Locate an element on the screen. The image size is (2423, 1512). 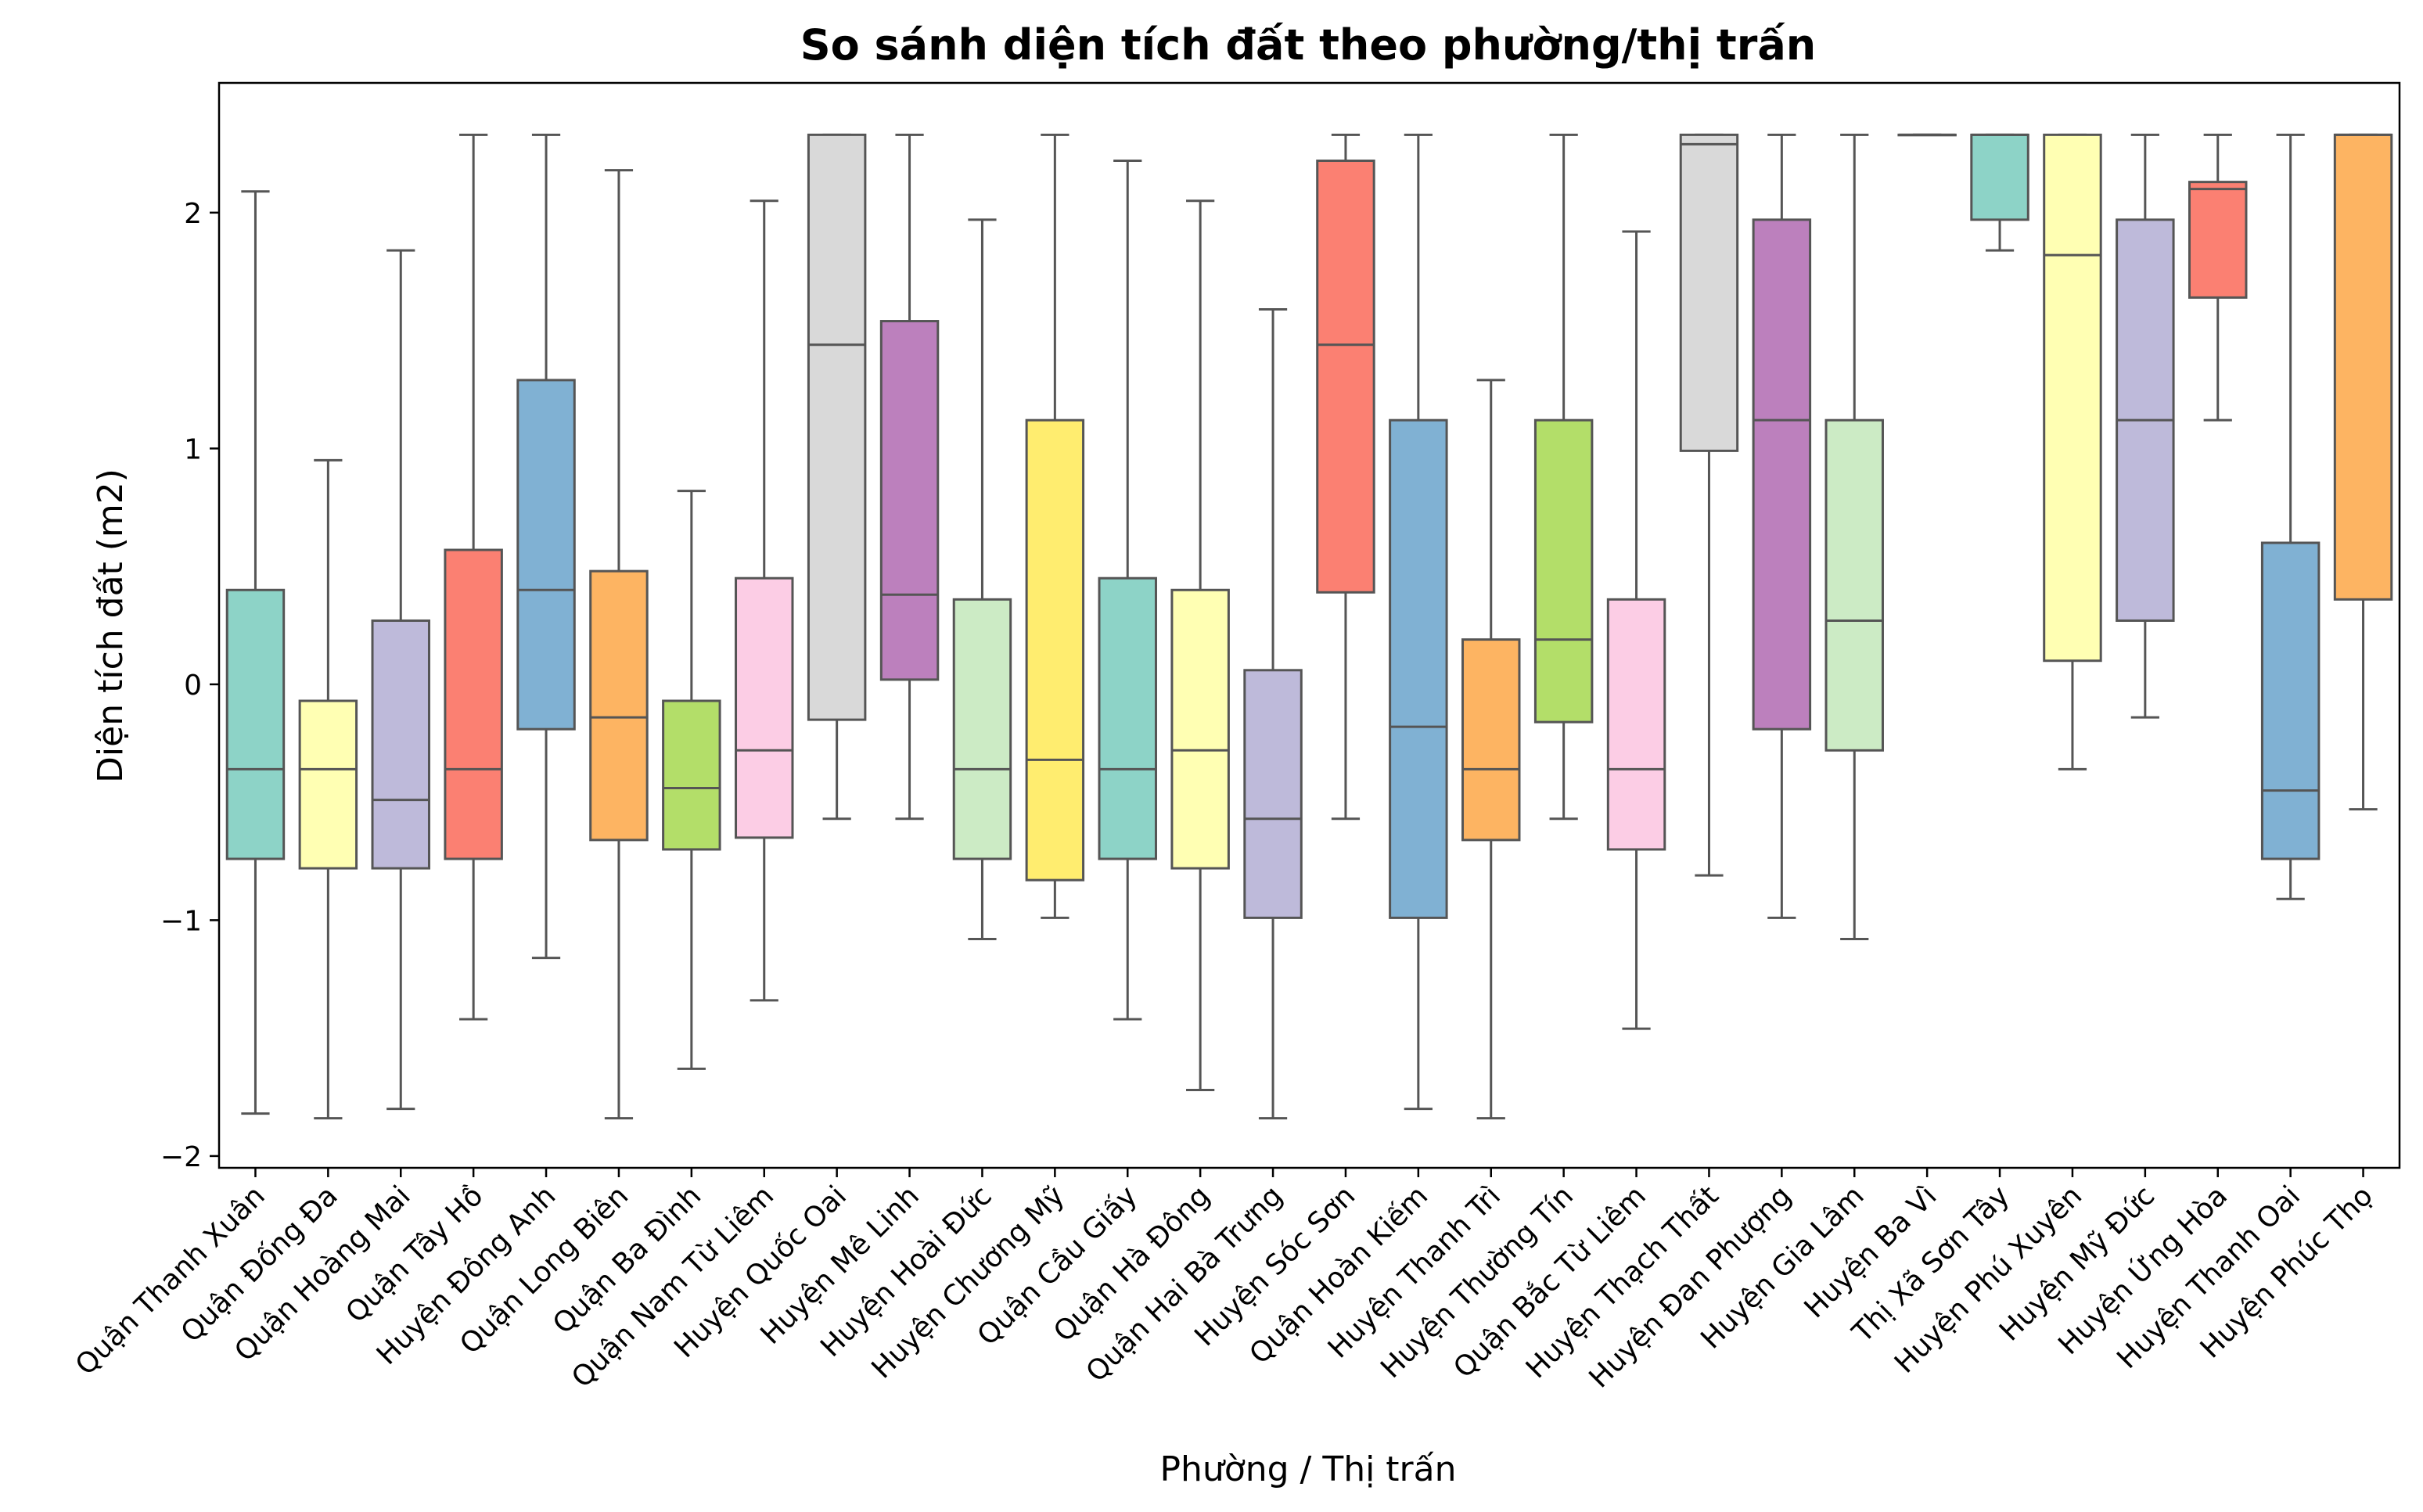
y-axis: −2 −1 0 1 2 is located at coordinates (189, 685).